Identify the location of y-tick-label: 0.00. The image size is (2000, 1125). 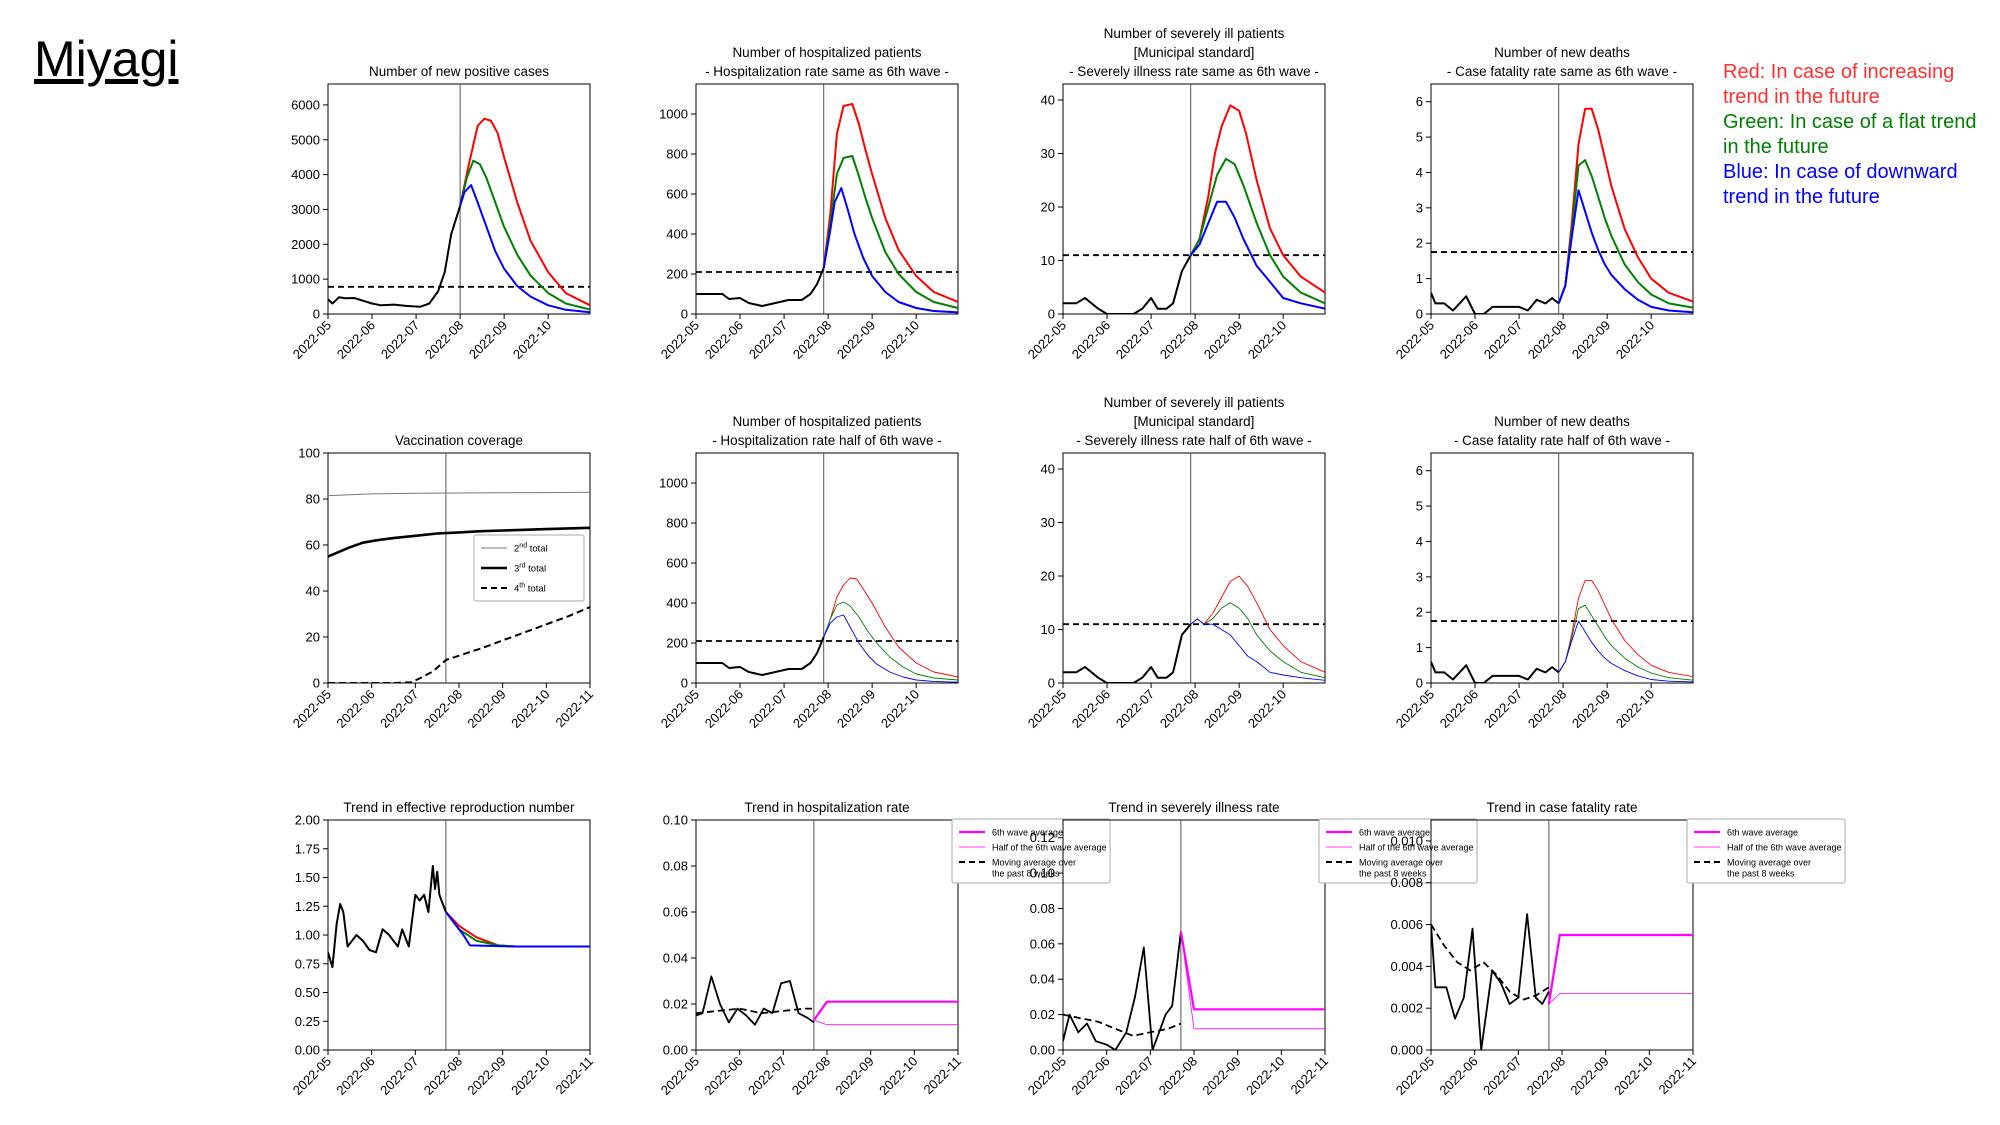
(1042, 1050).